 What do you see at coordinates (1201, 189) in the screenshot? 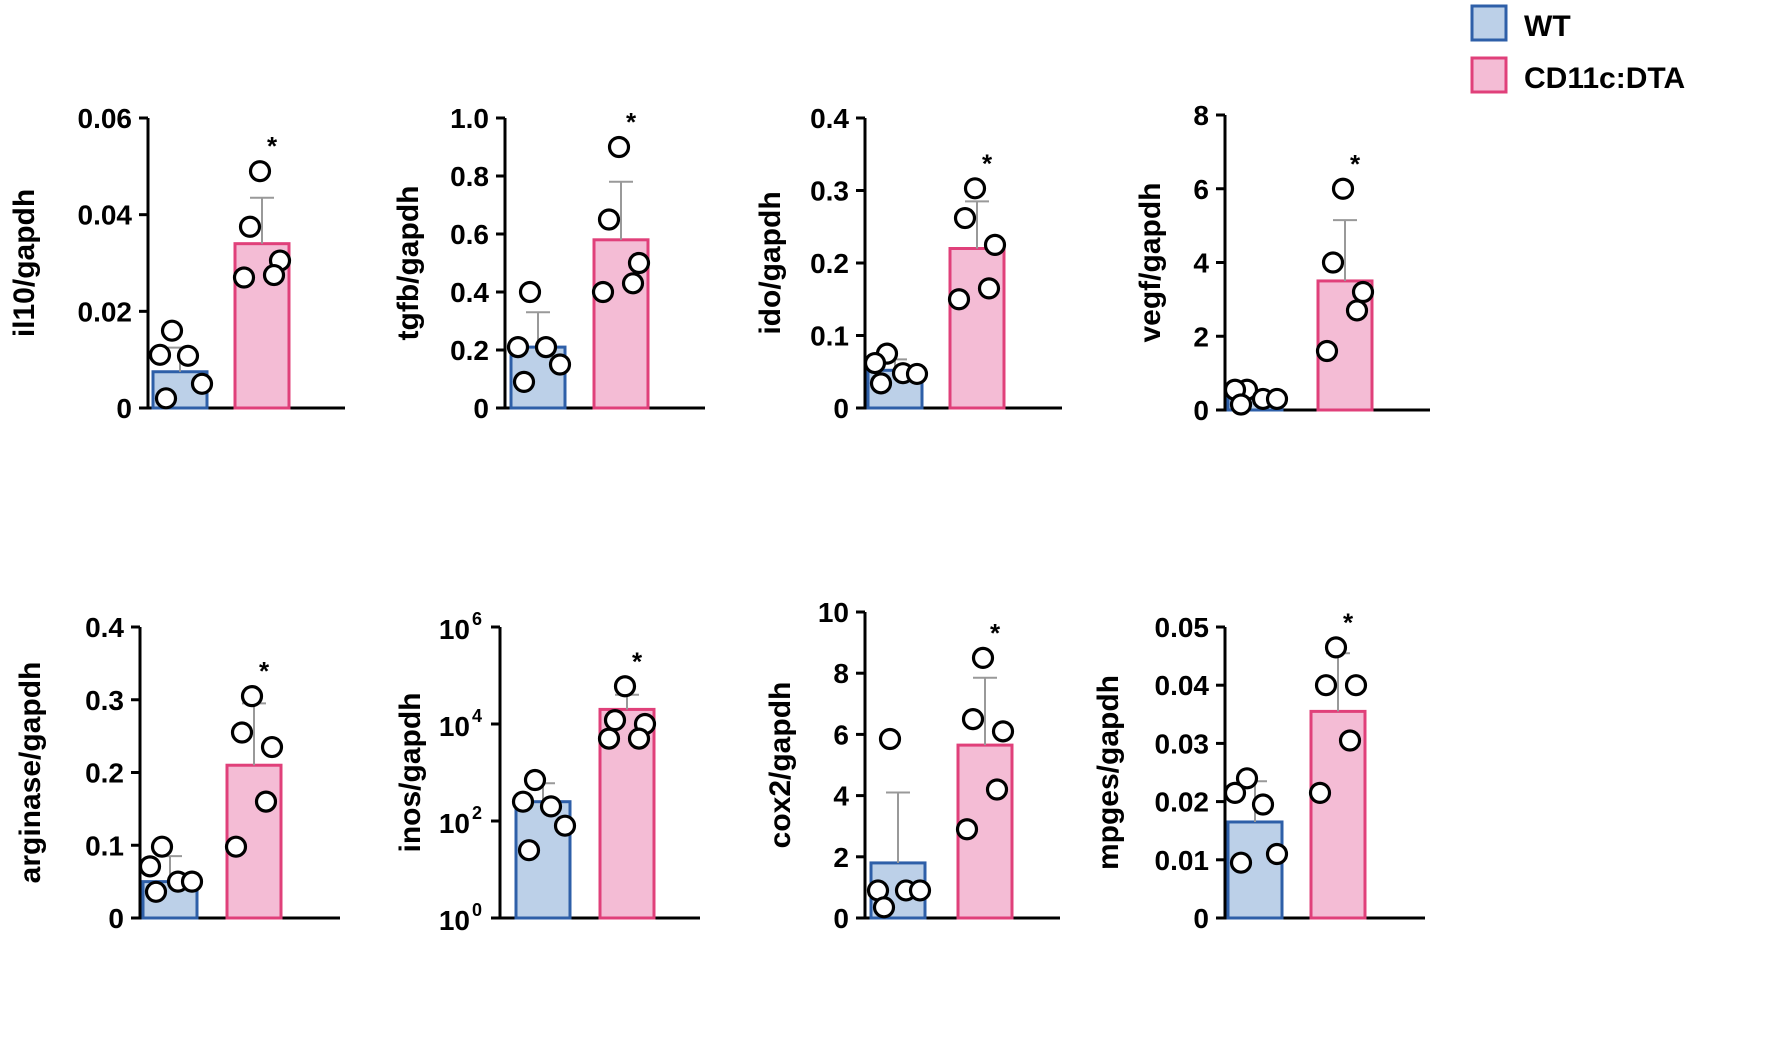
I see `y-tick-label: 6` at bounding box center [1201, 189].